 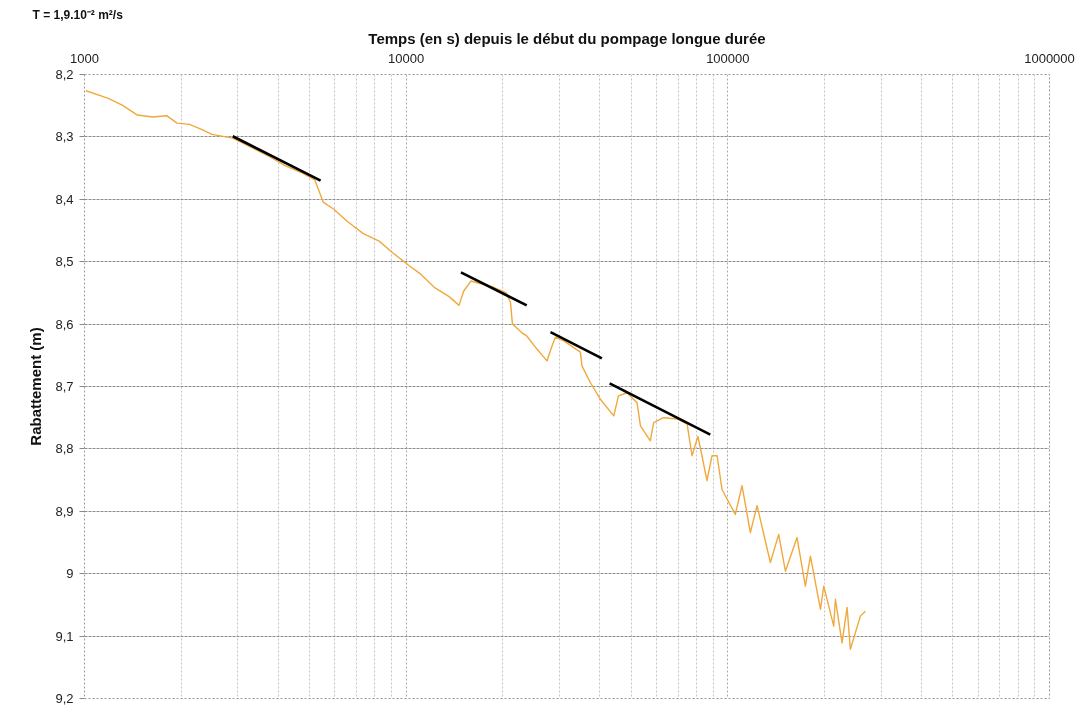 What do you see at coordinates (64, 137) in the screenshot?
I see `y-tick-label: 8,3` at bounding box center [64, 137].